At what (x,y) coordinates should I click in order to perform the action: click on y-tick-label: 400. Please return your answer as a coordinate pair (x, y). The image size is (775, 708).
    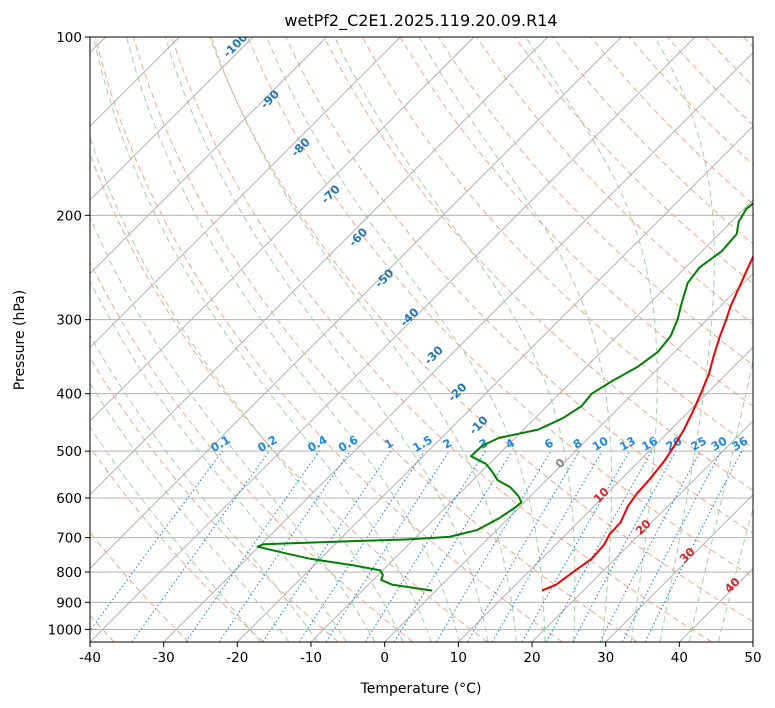
    Looking at the image, I should click on (69, 395).